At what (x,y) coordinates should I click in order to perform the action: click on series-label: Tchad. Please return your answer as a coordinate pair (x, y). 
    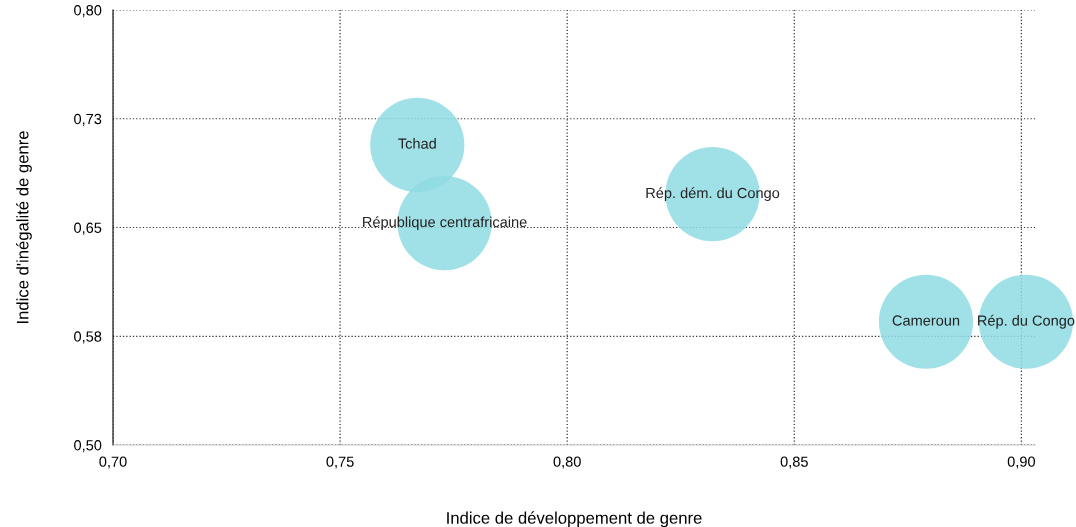
    Looking at the image, I should click on (417, 143).